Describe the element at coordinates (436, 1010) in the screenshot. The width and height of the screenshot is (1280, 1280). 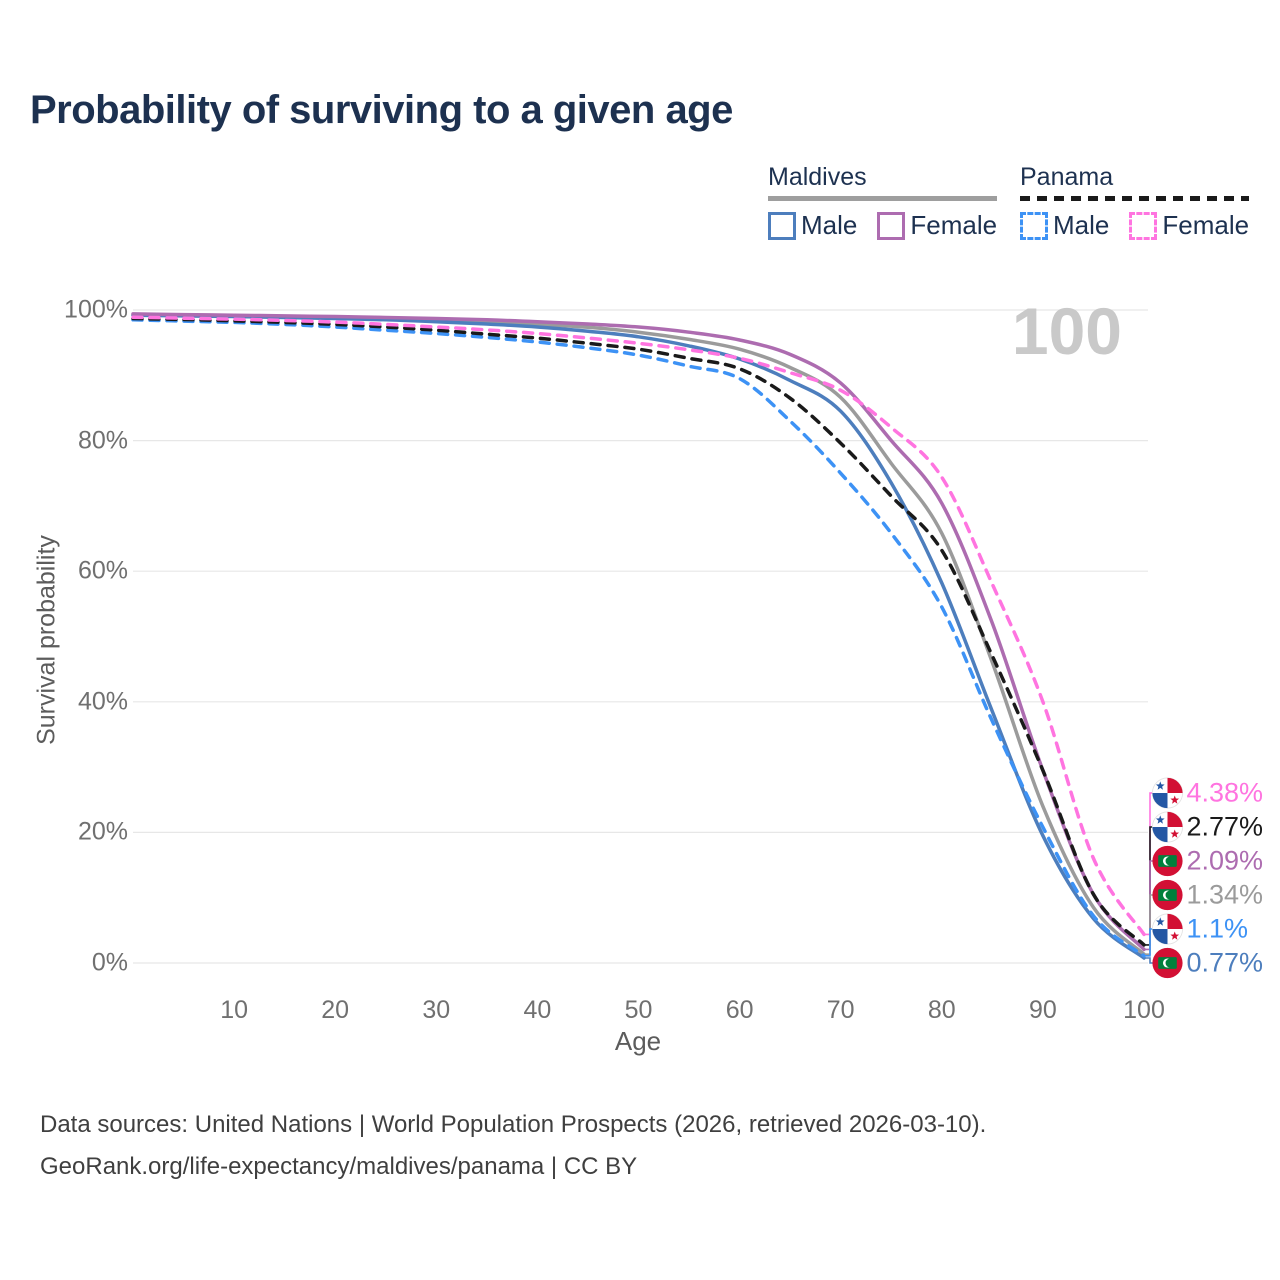
I see `x-tick-label: 30` at that location.